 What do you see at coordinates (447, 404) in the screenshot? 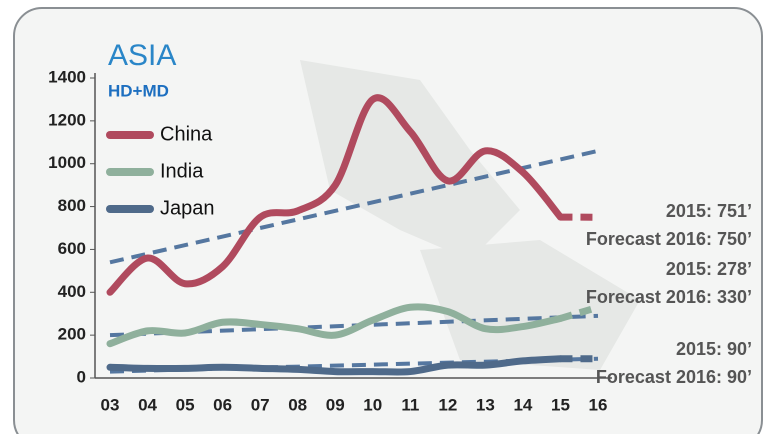
I see `x-tick-label: 12` at bounding box center [447, 404].